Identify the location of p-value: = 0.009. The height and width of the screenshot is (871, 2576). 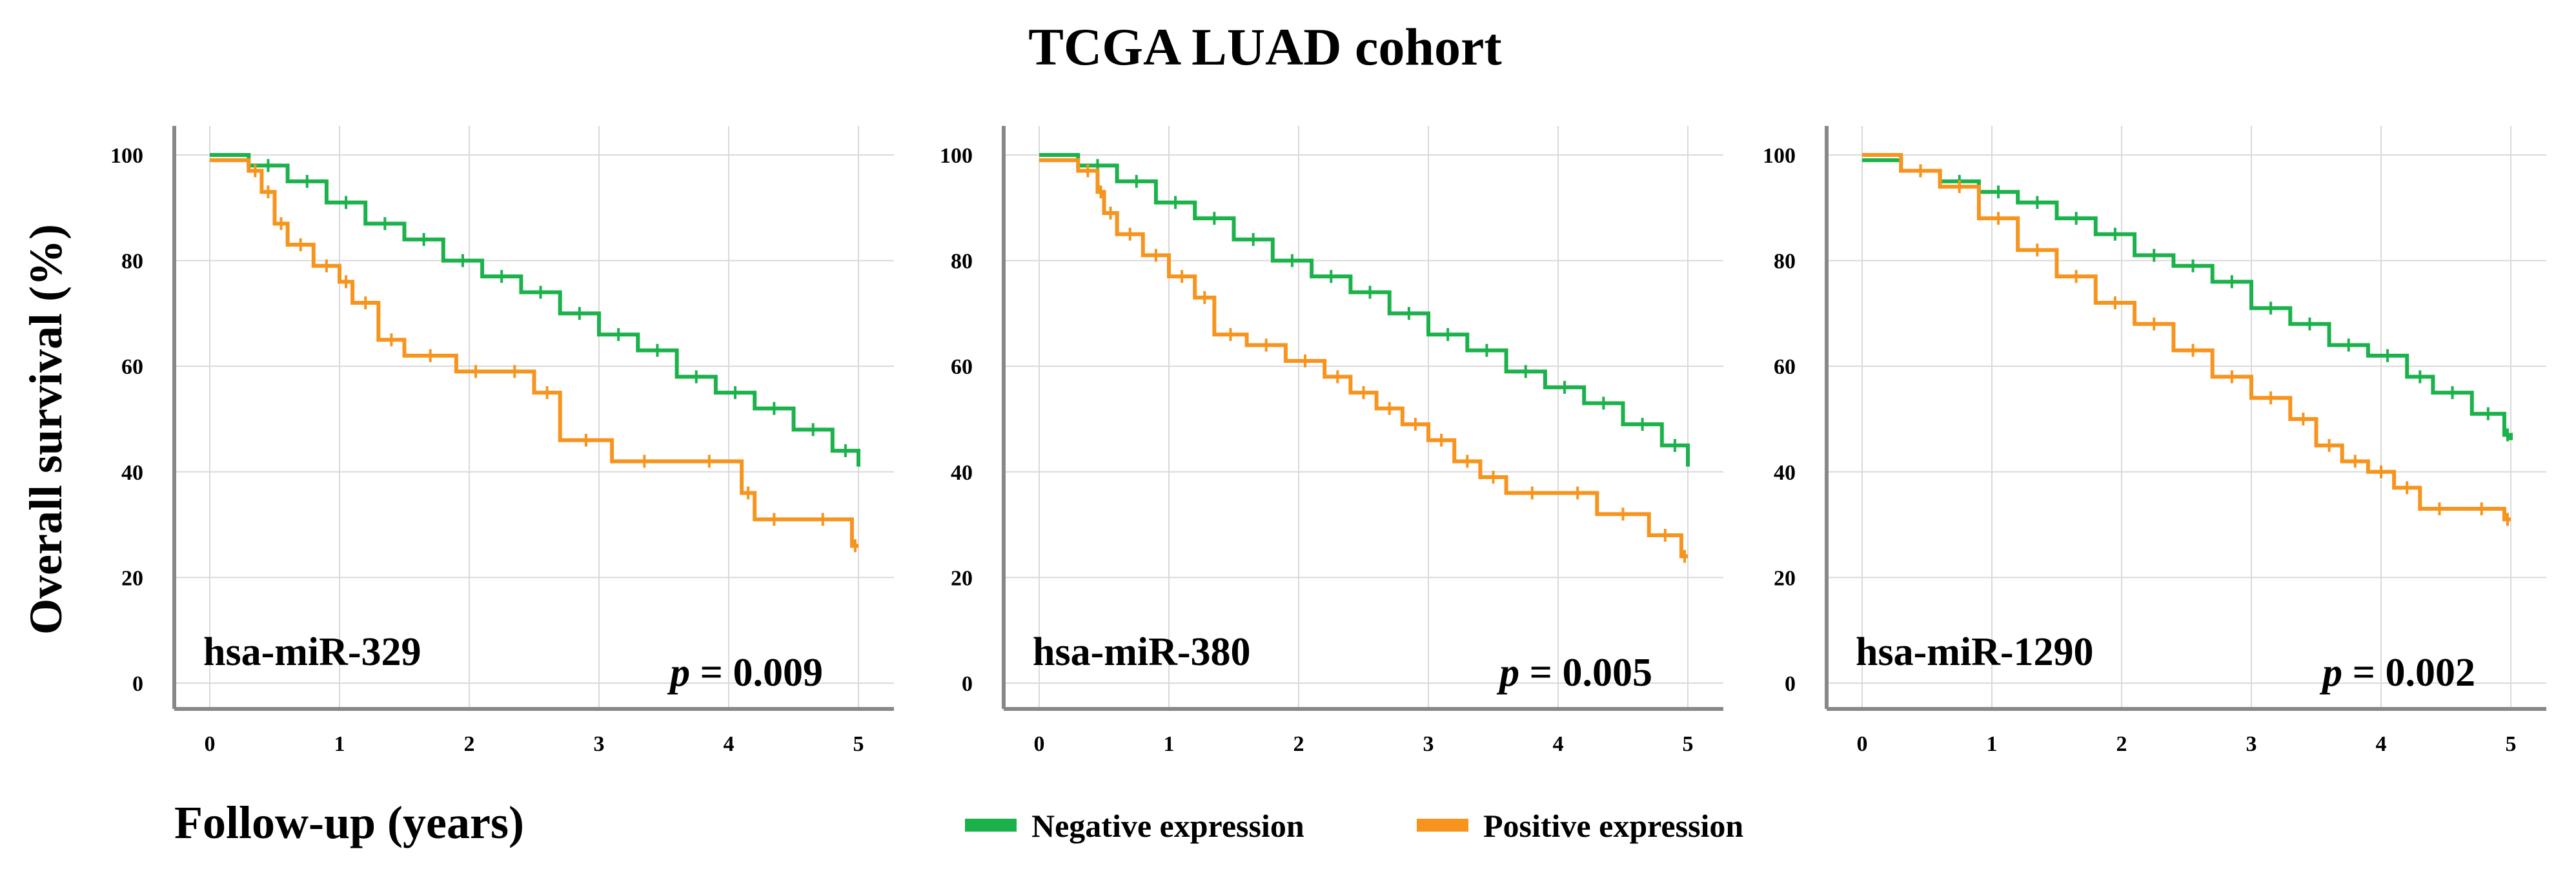
(756, 673).